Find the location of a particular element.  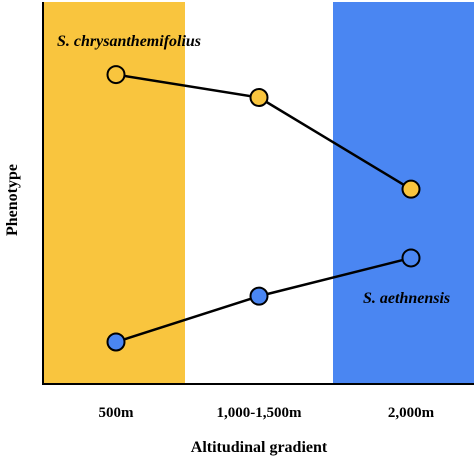

x-tick-label-1: 1,000-1,500m is located at coordinates (259, 413).